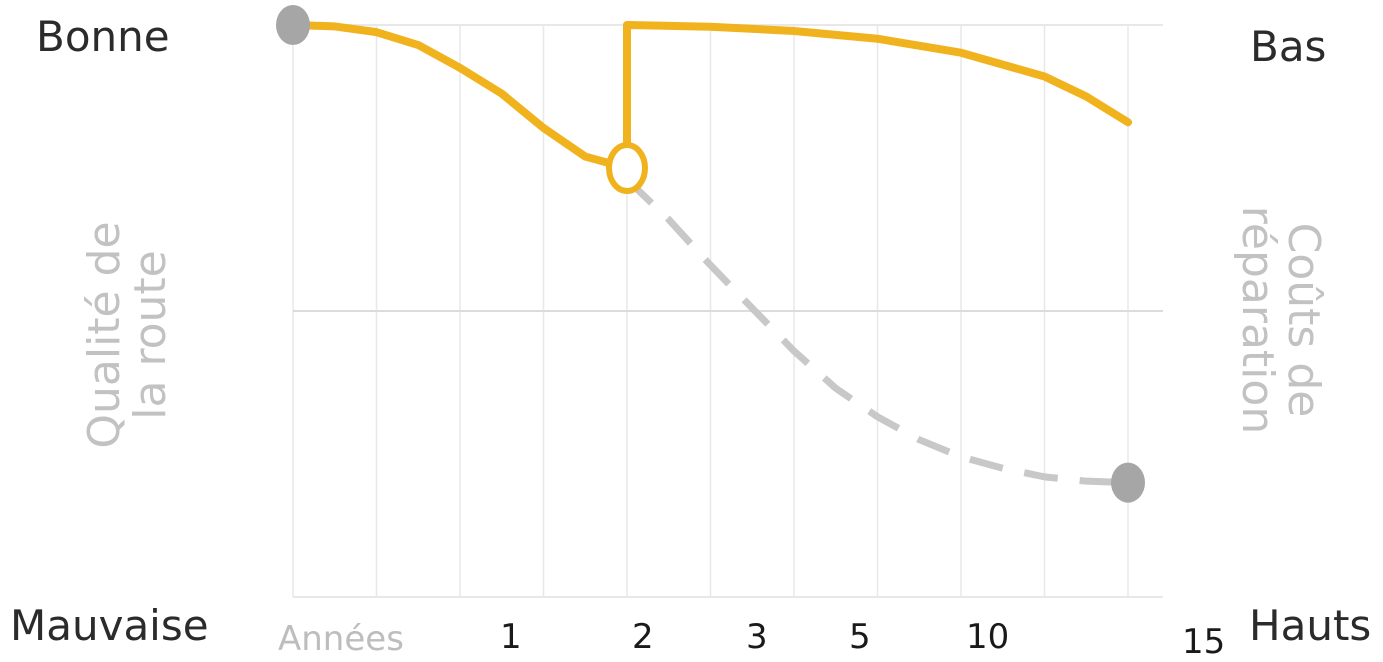  What do you see at coordinates (988, 637) in the screenshot?
I see `x-tick-label: 10` at bounding box center [988, 637].